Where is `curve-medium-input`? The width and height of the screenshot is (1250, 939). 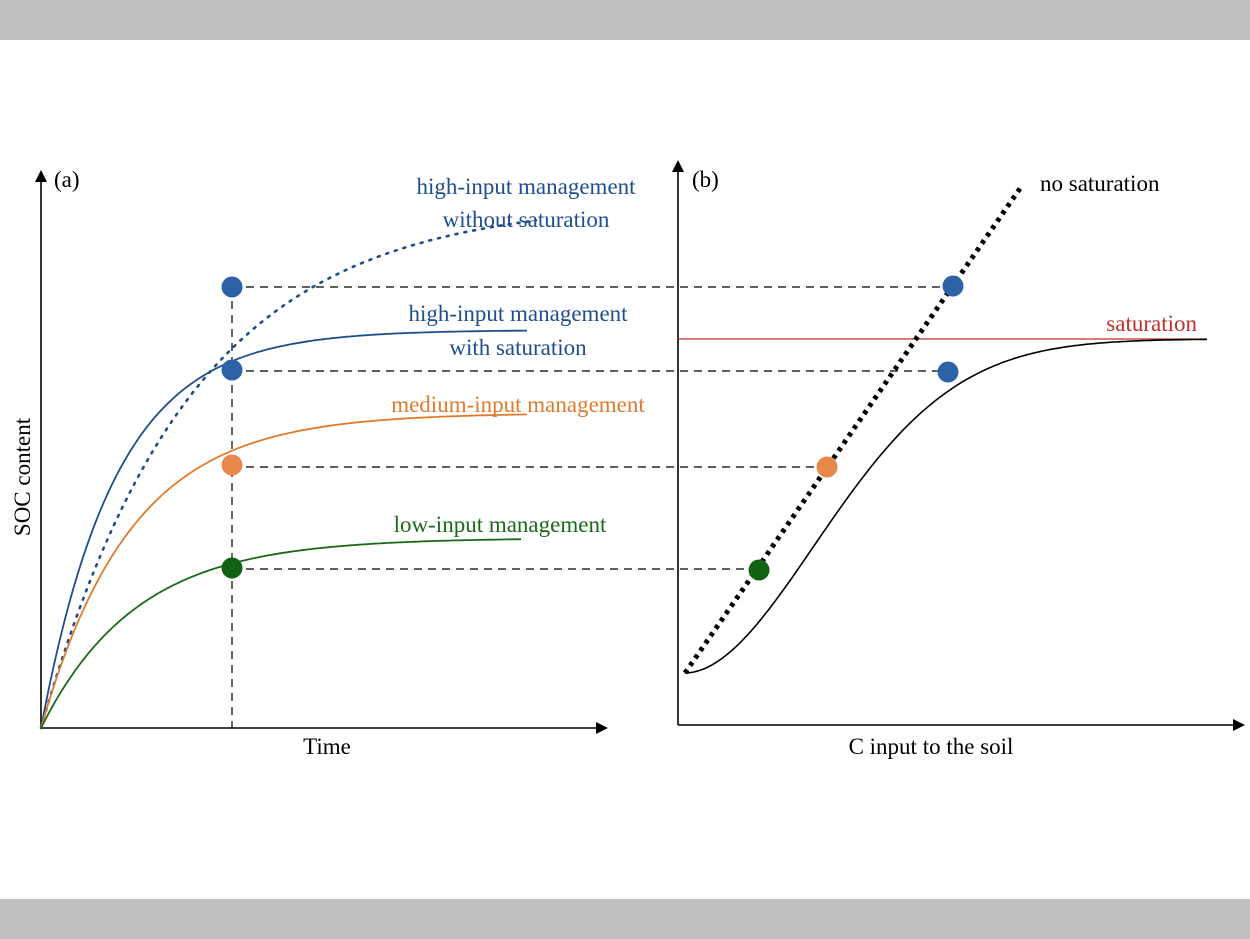 curve-medium-input is located at coordinates (284, 571).